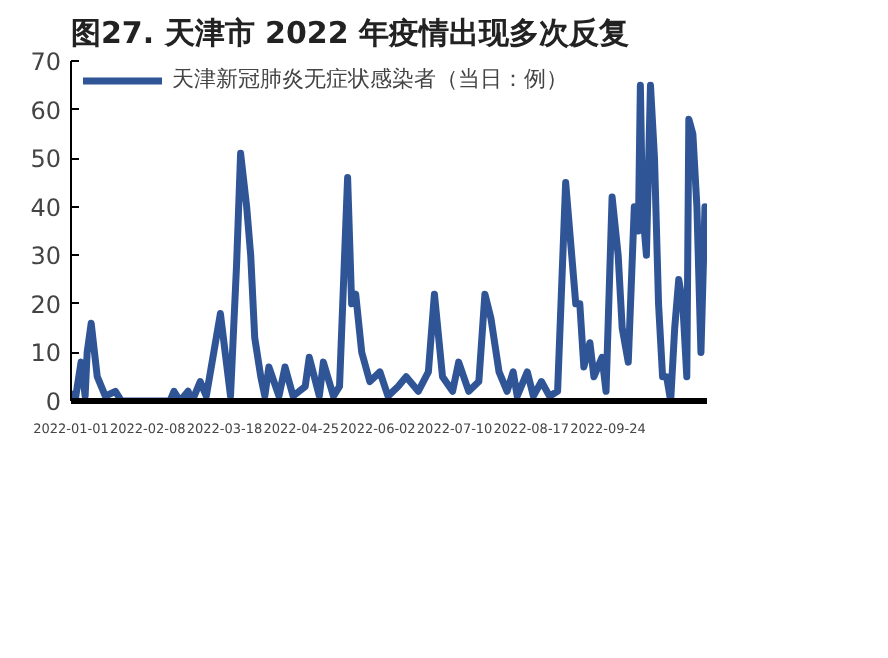 This screenshot has height=658, width=888. What do you see at coordinates (46, 353) in the screenshot?
I see `y-tick-label: 10` at bounding box center [46, 353].